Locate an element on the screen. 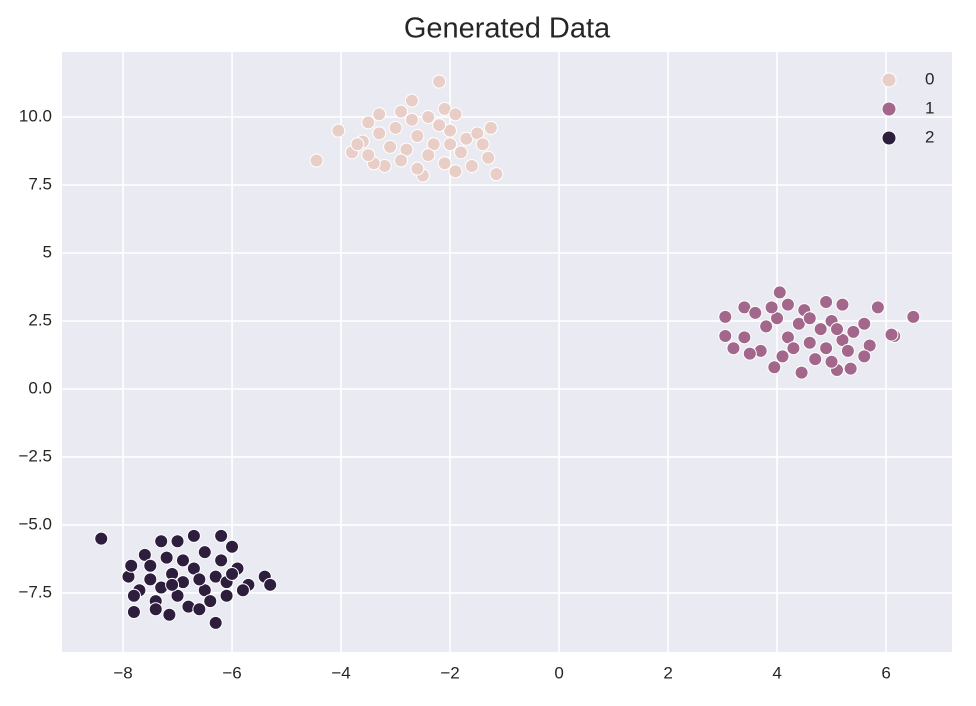  y-tick-label: 7.5 is located at coordinates (40, 183).